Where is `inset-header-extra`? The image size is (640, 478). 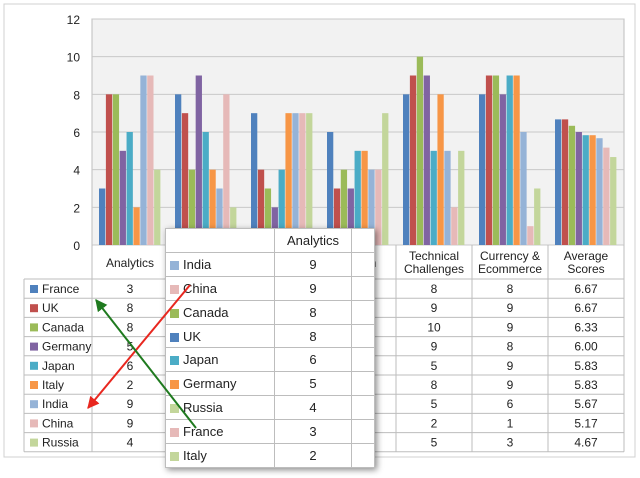 inset-header-extra is located at coordinates (363, 240).